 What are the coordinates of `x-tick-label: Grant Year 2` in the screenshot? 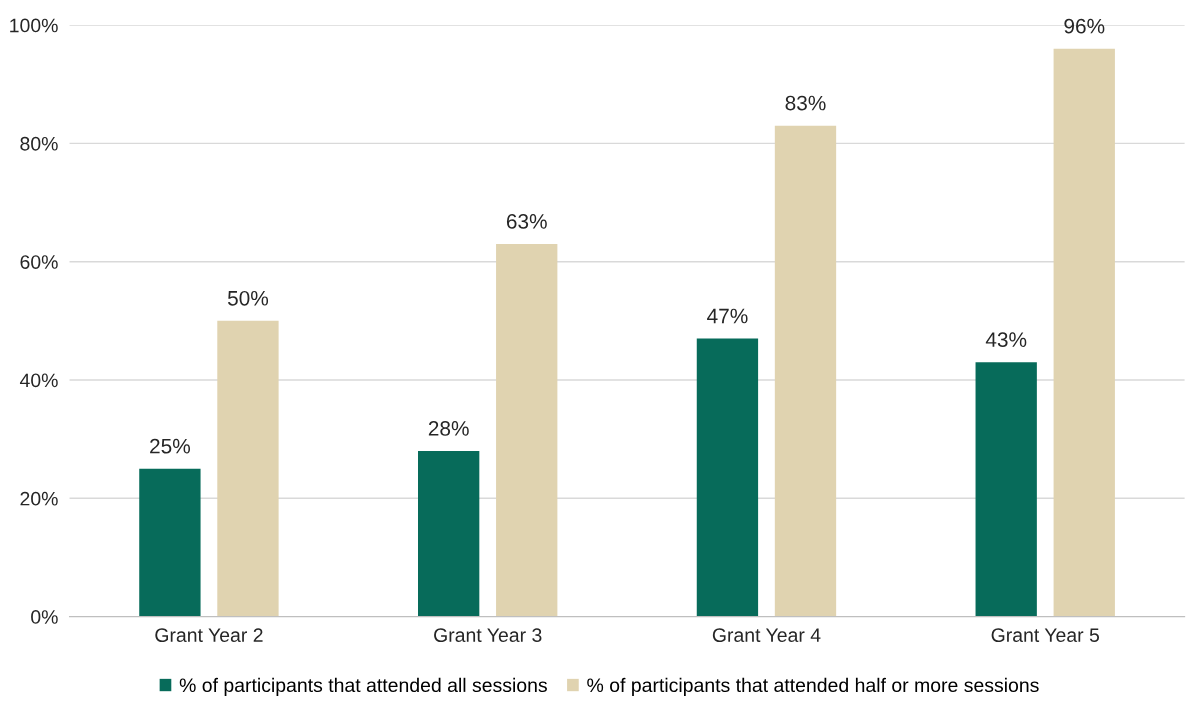 It's located at (209, 635).